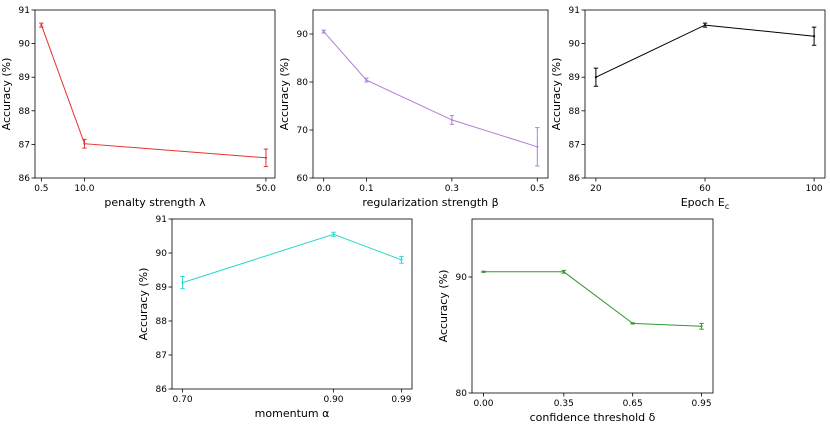  I want to click on x-tick-label: 100, so click(813, 189).